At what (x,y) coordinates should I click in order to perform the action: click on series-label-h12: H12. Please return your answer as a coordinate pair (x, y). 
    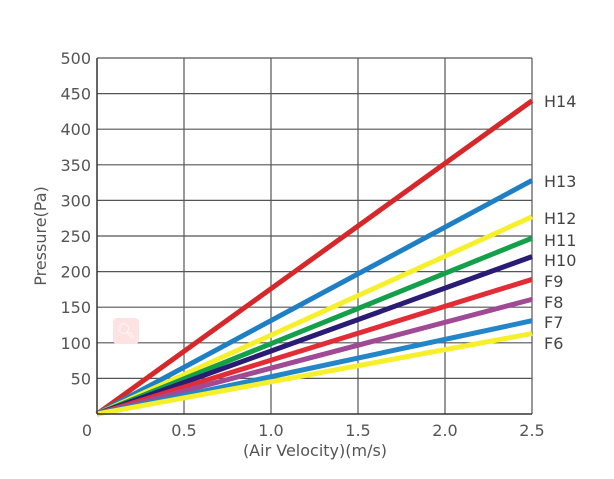
    Looking at the image, I should click on (560, 218).